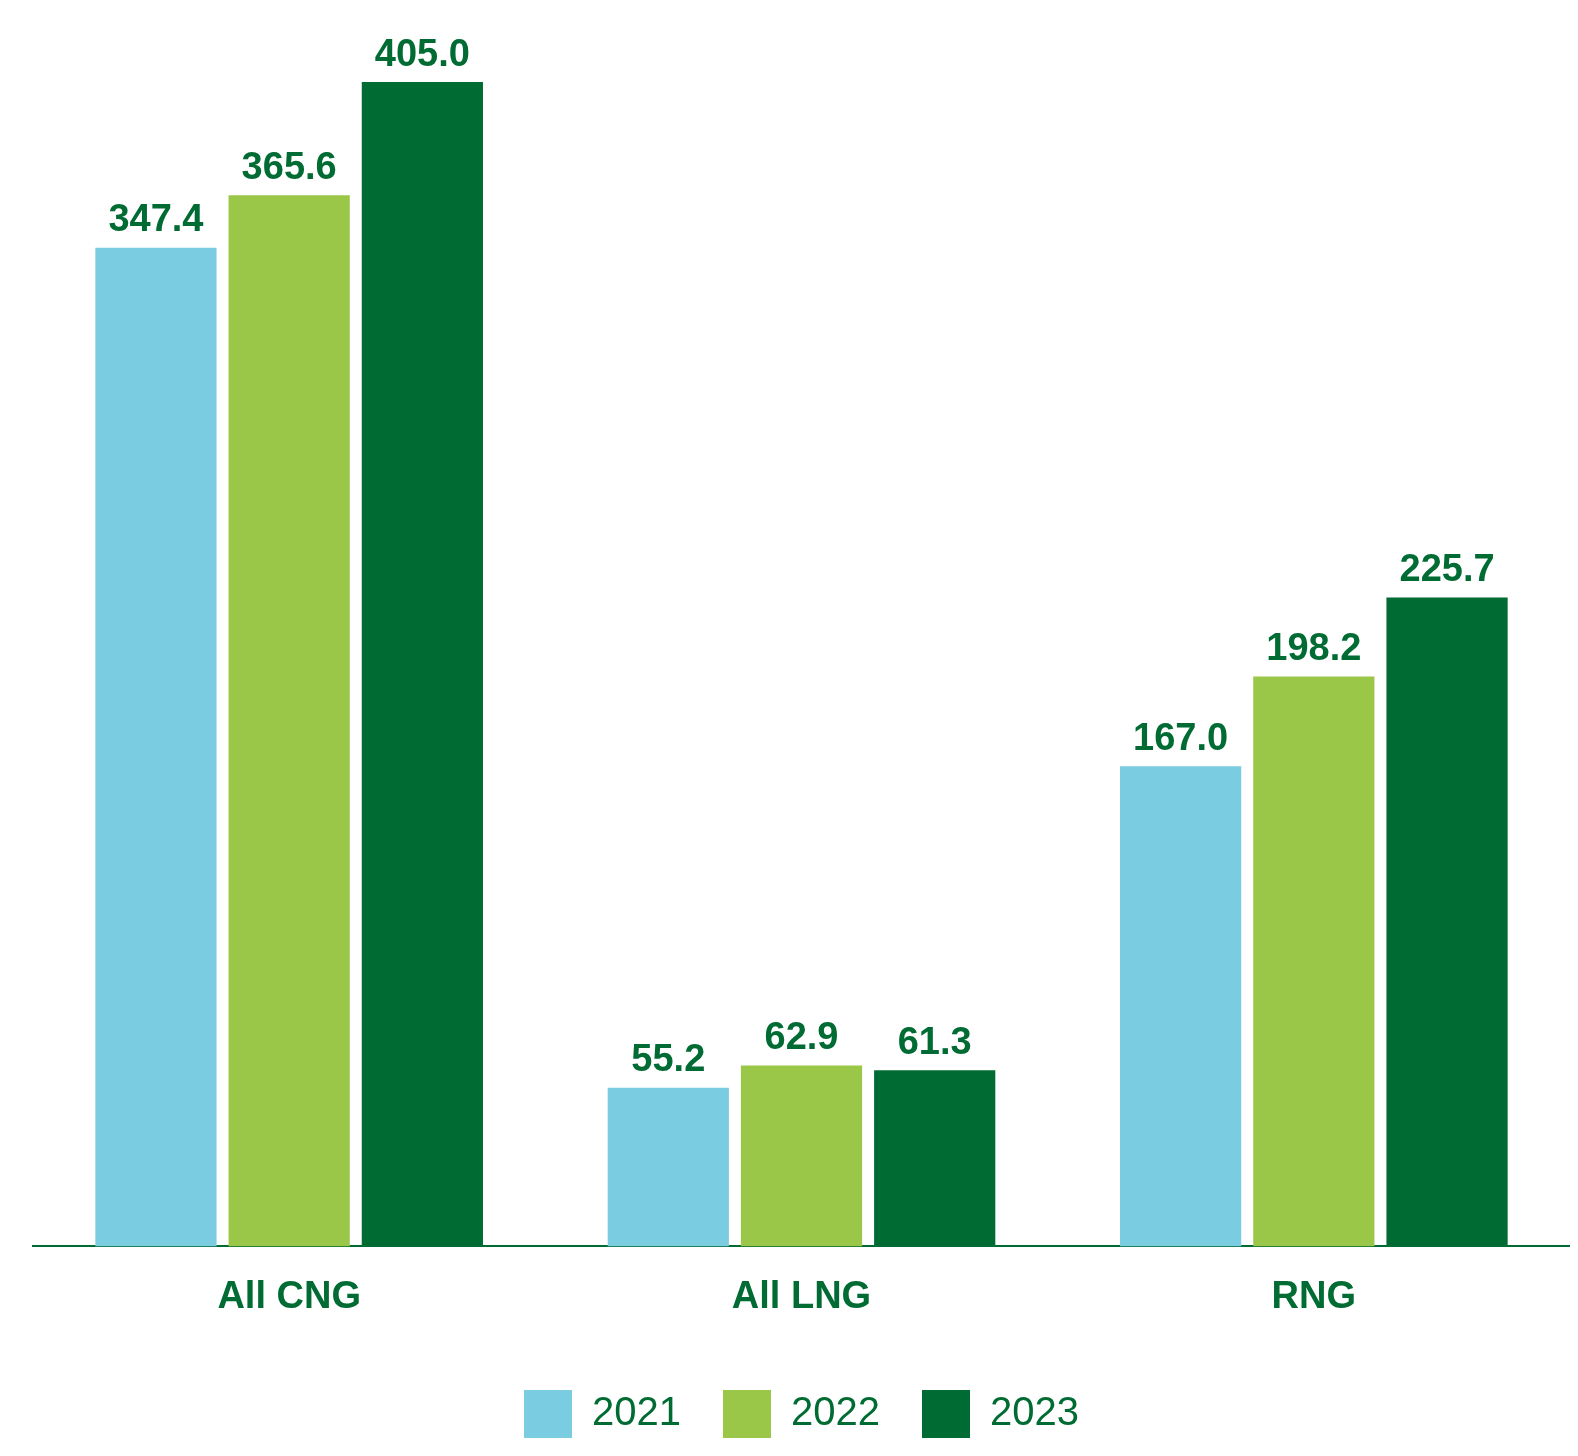  I want to click on data-label: 365.6, so click(289, 165).